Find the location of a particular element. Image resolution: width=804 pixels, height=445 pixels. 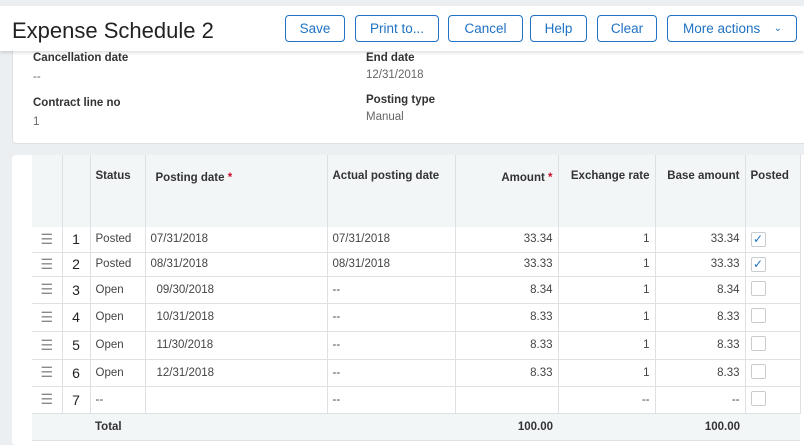

cancel-button: Cancel is located at coordinates (485, 28).